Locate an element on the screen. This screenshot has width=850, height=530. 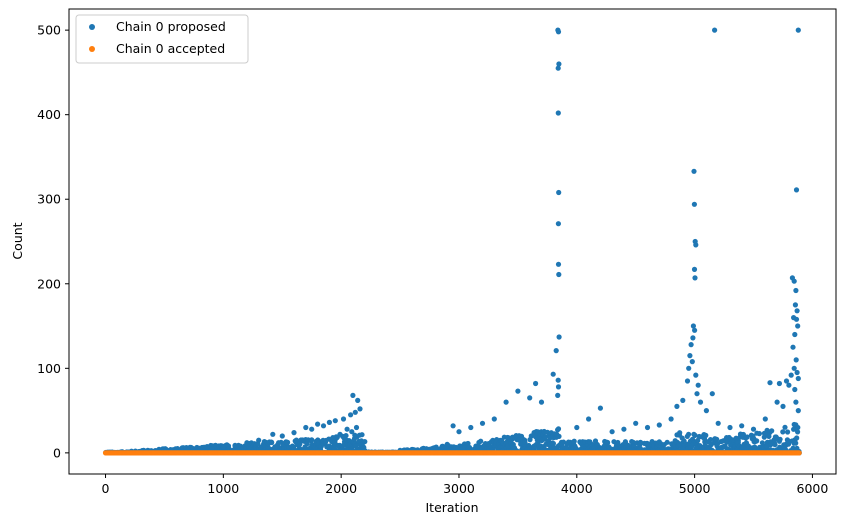
y-tick-label: 400 is located at coordinates (49, 114).